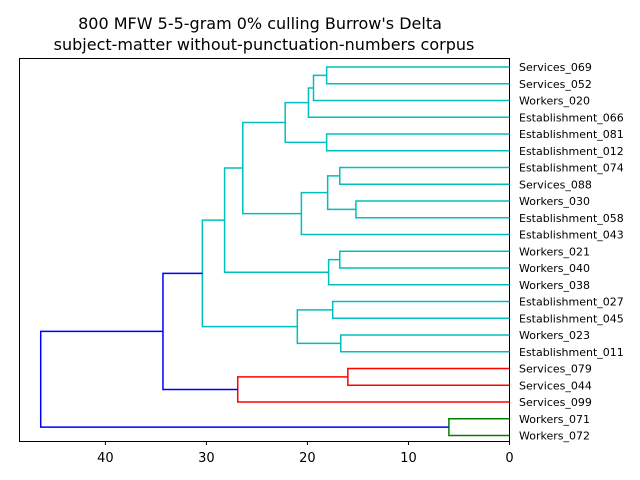  What do you see at coordinates (571, 302) in the screenshot?
I see `leaf-label: Establishment_027` at bounding box center [571, 302].